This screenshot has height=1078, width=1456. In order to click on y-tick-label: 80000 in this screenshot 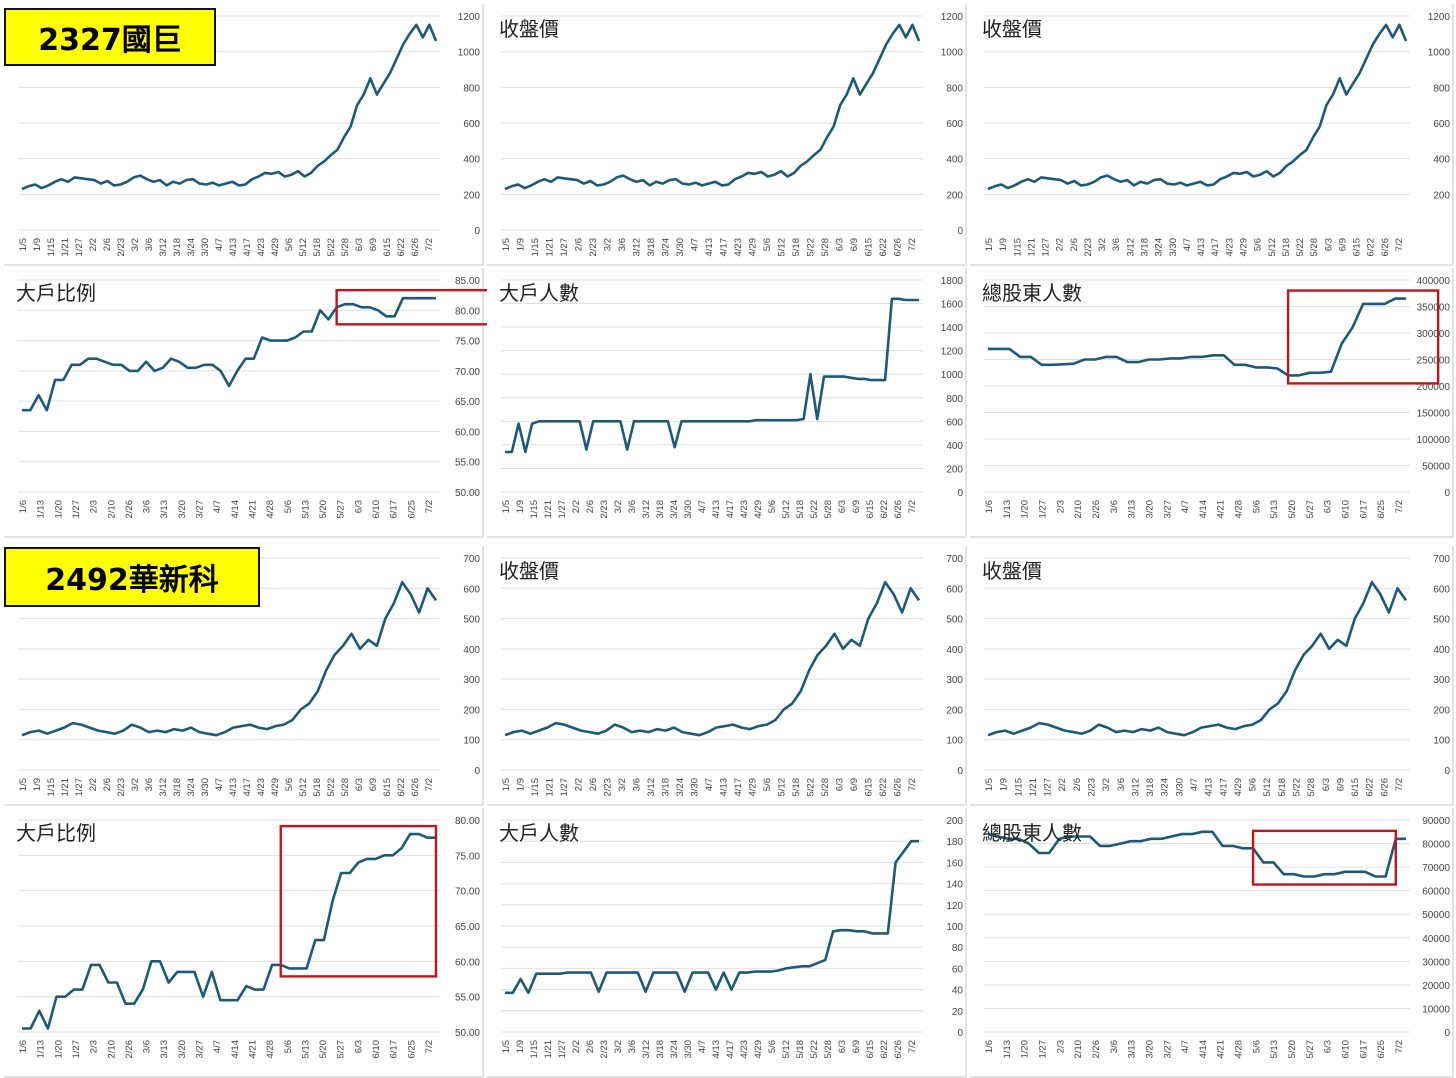, I will do `click(1436, 845)`.